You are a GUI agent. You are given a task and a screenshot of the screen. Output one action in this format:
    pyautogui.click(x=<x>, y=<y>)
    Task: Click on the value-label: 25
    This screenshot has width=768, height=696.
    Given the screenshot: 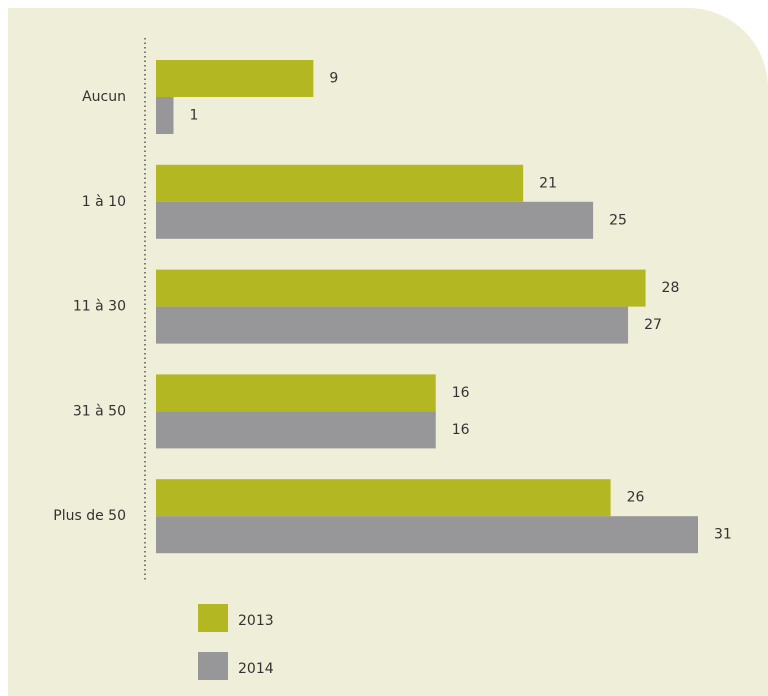 What is the action you would take?
    pyautogui.click(x=618, y=220)
    